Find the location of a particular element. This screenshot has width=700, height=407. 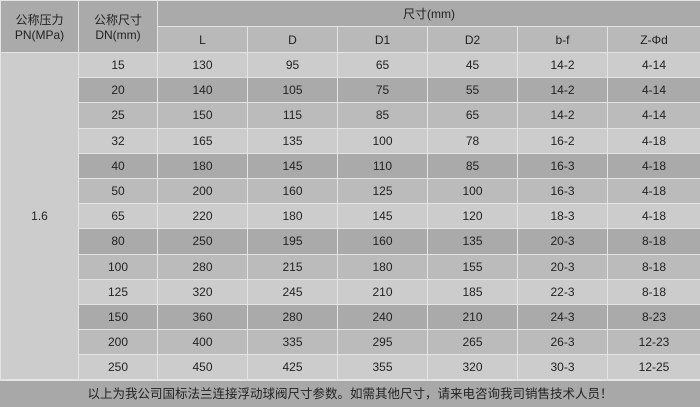

cell-zd: 12-25 is located at coordinates (654, 367).